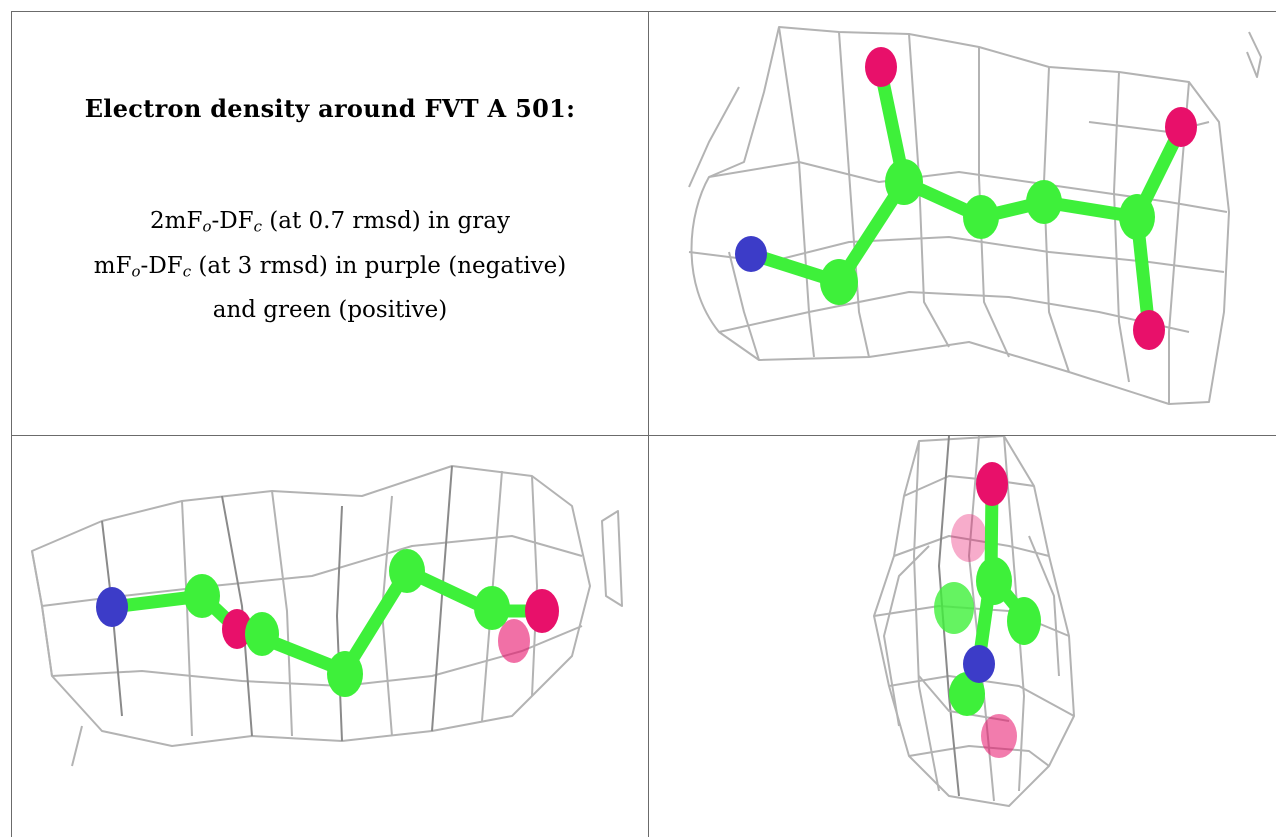  What do you see at coordinates (644, 11) in the screenshot?
I see `border-top` at bounding box center [644, 11].